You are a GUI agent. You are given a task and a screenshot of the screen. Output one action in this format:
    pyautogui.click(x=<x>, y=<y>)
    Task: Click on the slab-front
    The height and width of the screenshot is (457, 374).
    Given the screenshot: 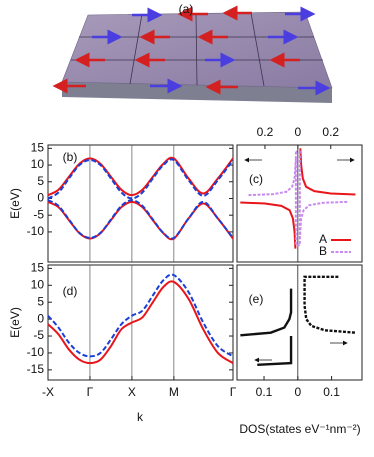 What is the action you would take?
    pyautogui.click(x=197, y=92)
    